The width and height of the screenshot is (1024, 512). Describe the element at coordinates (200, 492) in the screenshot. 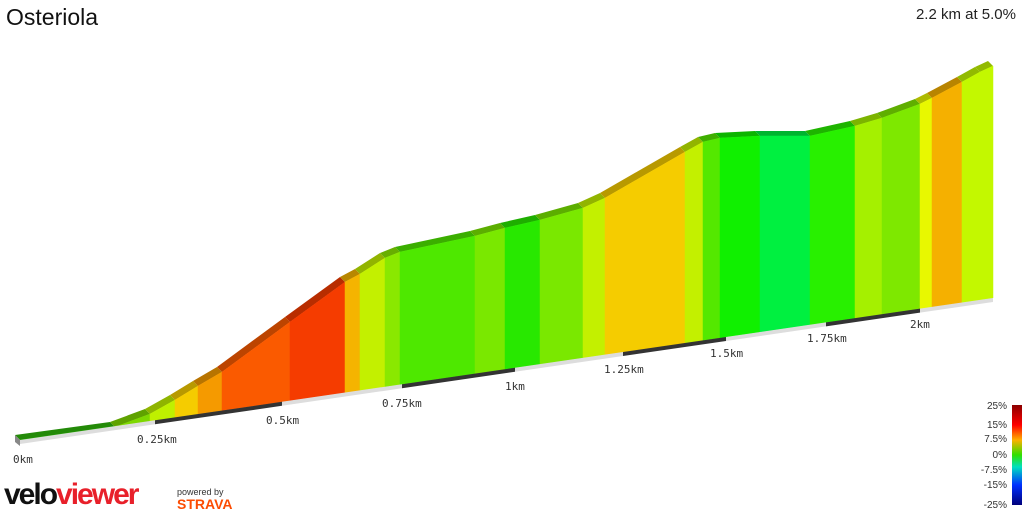

I see `powered-by-label: powered by` at that location.